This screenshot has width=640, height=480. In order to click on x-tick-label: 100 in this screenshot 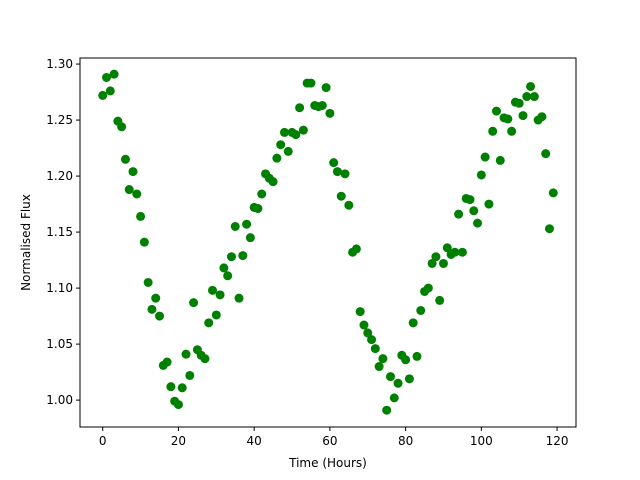, I will do `click(481, 441)`.